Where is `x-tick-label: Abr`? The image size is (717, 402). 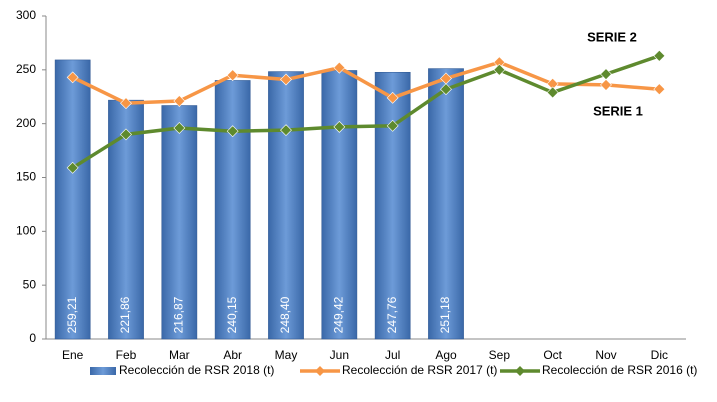
x-tick-label: Abr is located at coordinates (232, 355).